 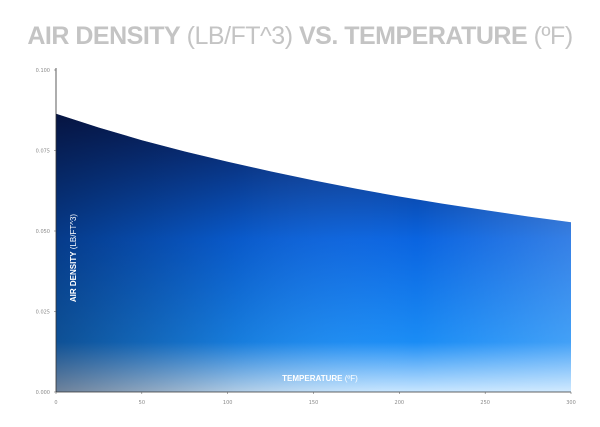 I want to click on title-light-part-2: (ºF), so click(x=550, y=36).